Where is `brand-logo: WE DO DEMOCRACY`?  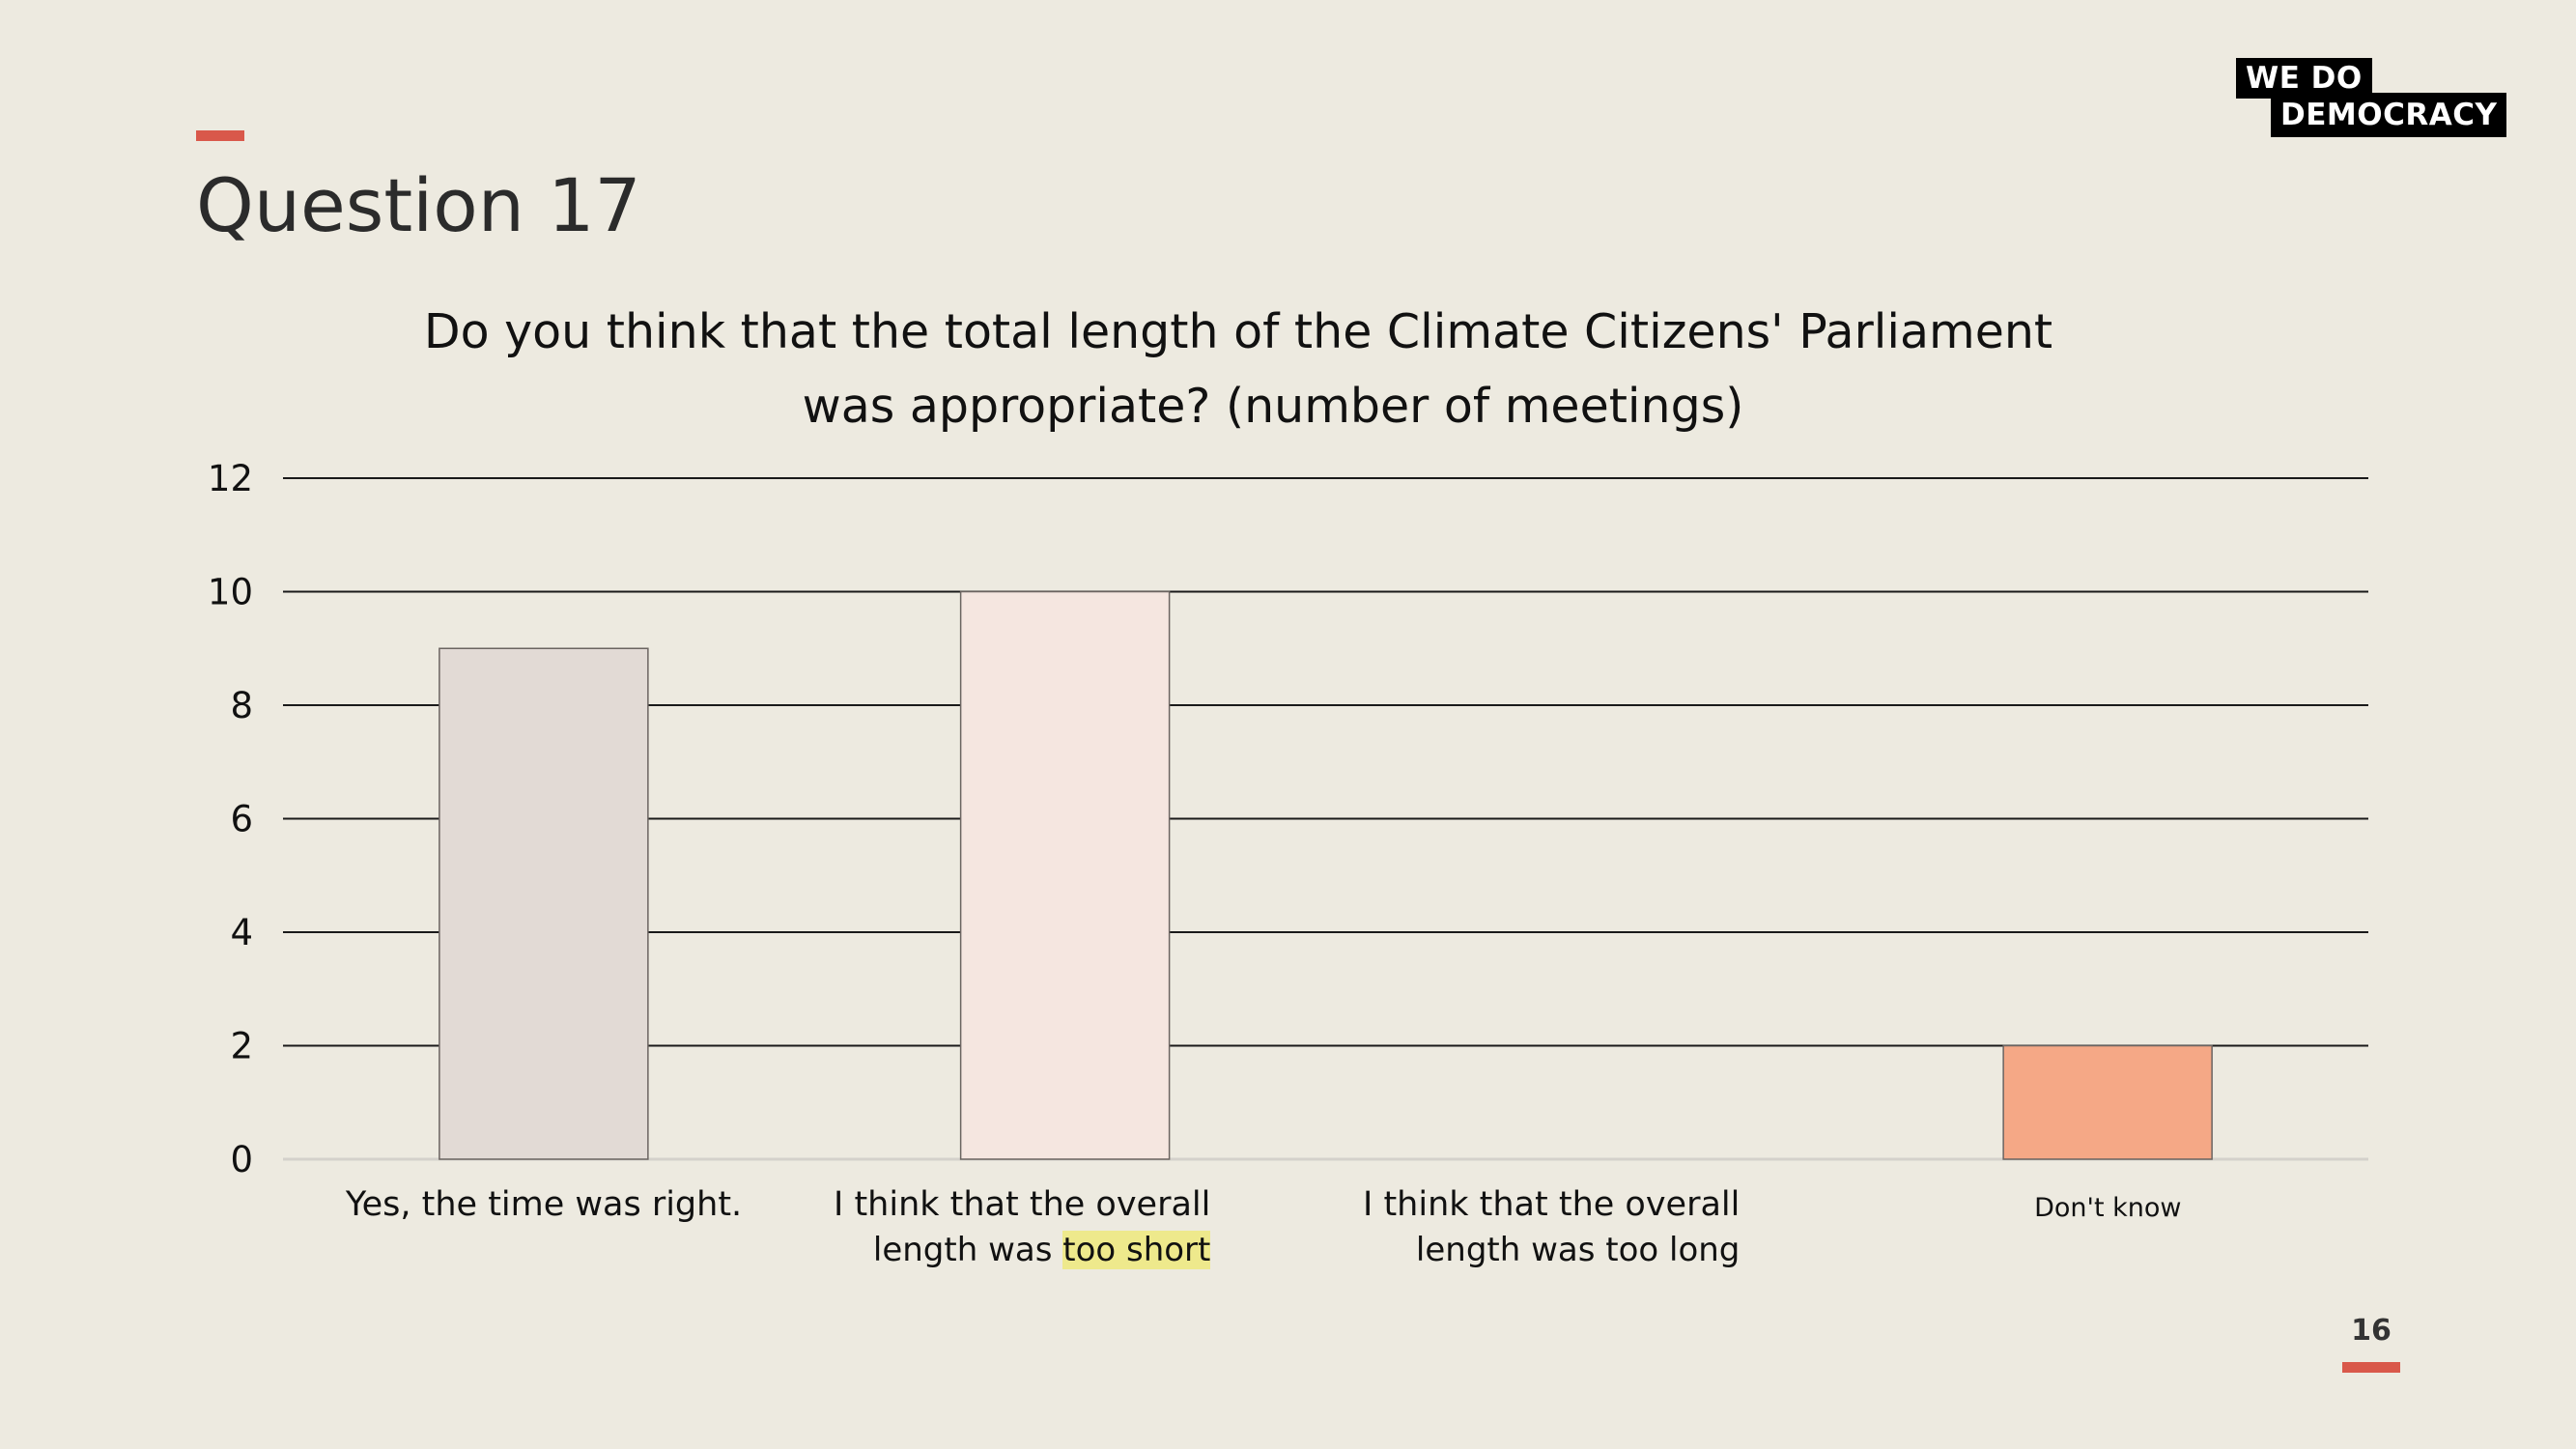 brand-logo: WE DO DEMOCRACY is located at coordinates (2371, 97).